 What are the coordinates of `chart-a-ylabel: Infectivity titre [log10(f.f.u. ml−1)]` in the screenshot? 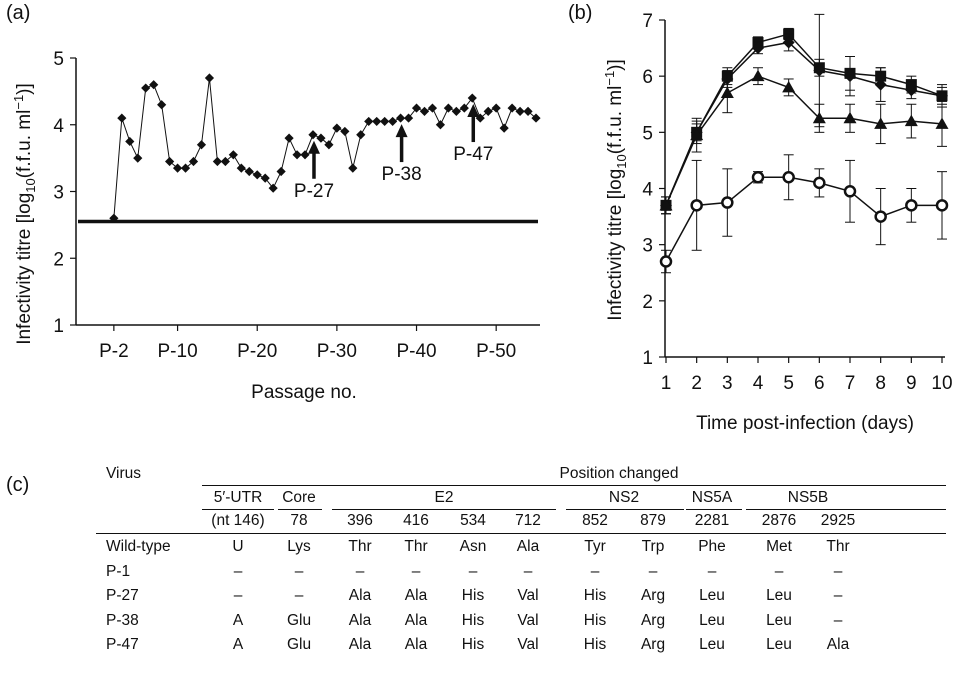 It's located at (24, 214).